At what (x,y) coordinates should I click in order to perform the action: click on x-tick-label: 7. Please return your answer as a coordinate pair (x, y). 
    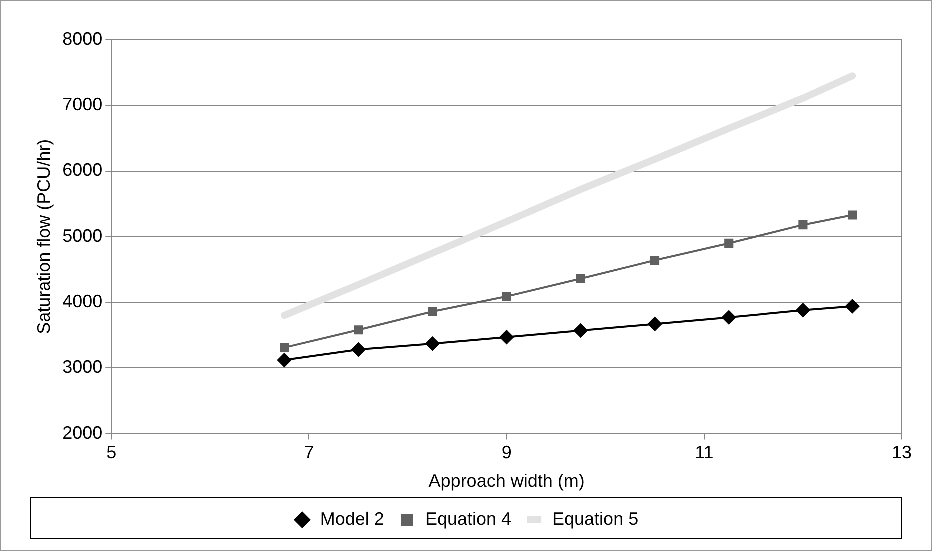
    Looking at the image, I should click on (309, 452).